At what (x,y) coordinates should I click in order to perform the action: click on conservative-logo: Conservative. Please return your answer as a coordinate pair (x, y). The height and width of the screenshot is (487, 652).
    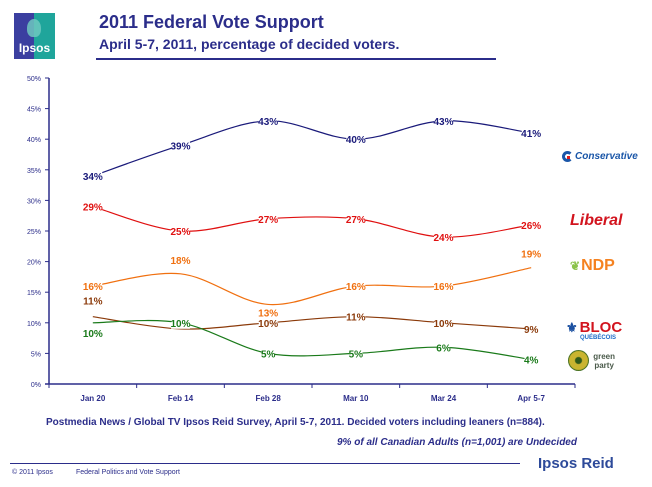
    Looking at the image, I should click on (600, 156).